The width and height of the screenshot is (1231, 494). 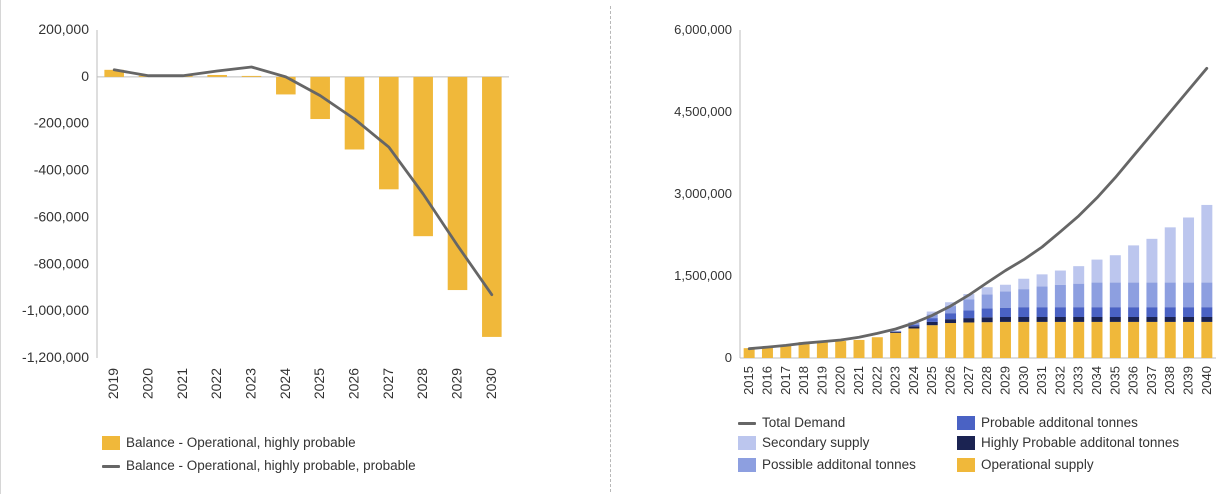 What do you see at coordinates (1151, 380) in the screenshot?
I see `x-tick-label: 2037` at bounding box center [1151, 380].